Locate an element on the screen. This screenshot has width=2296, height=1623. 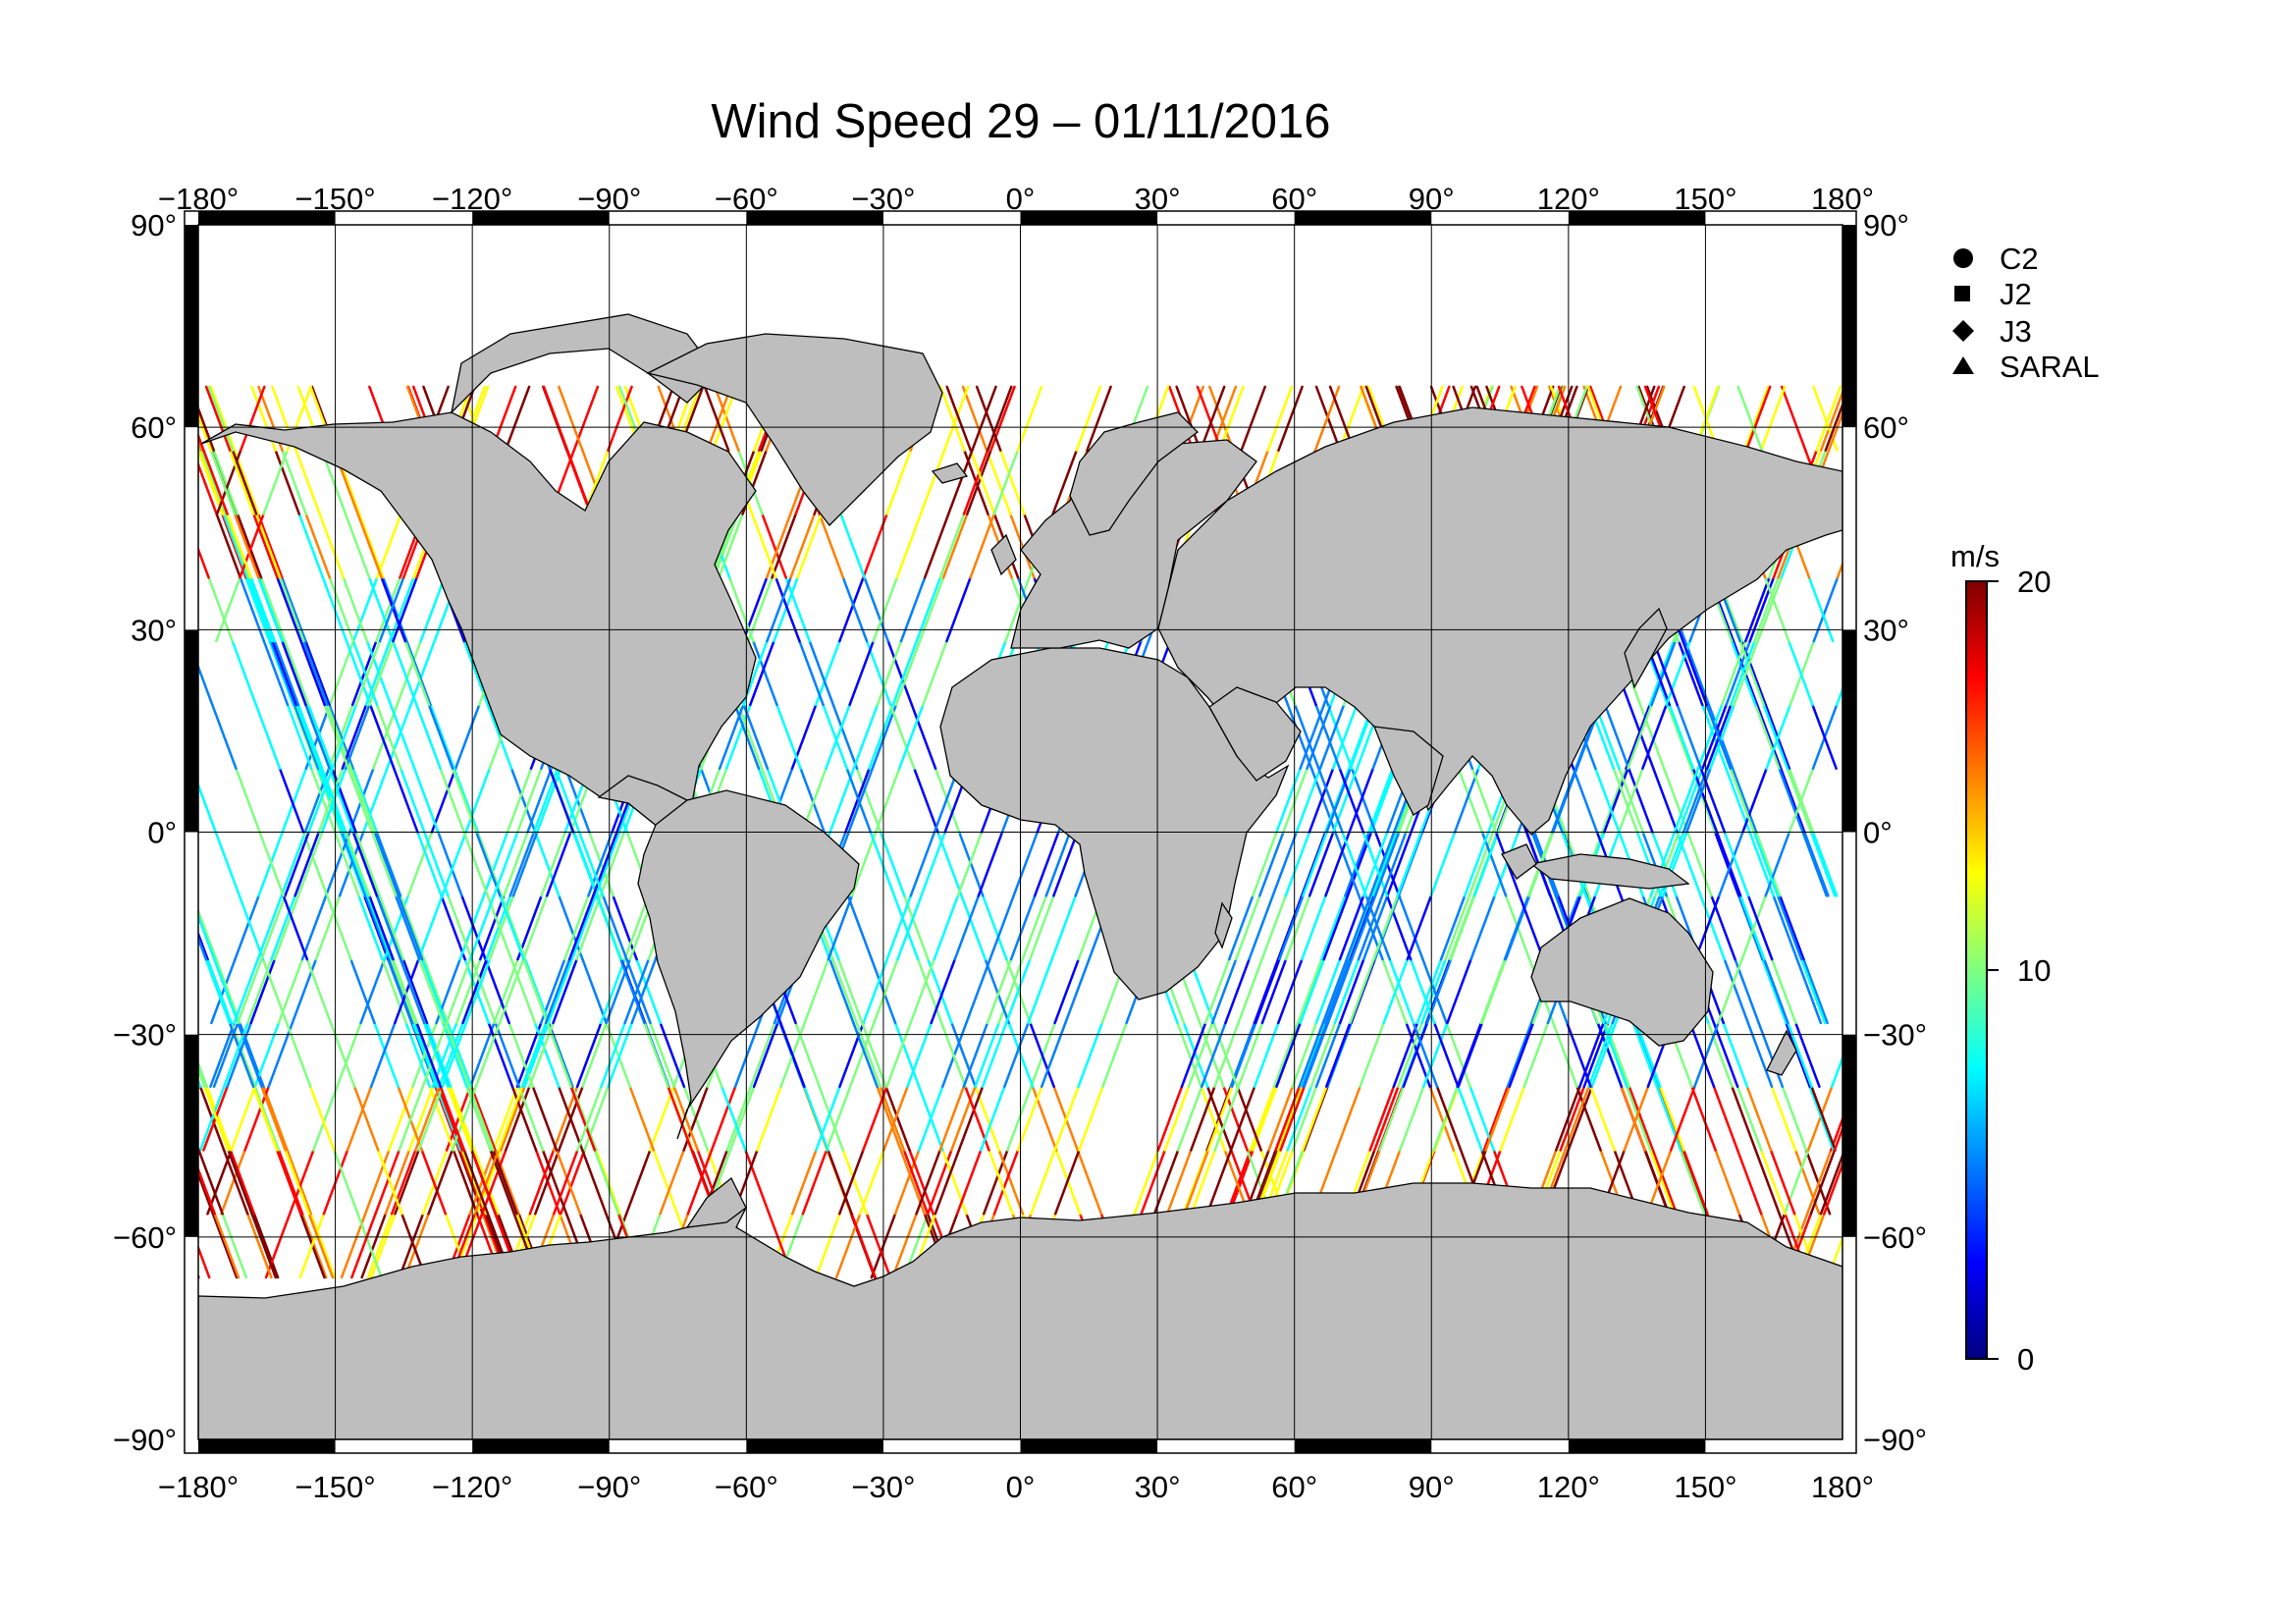
europe is located at coordinates (1133, 543).